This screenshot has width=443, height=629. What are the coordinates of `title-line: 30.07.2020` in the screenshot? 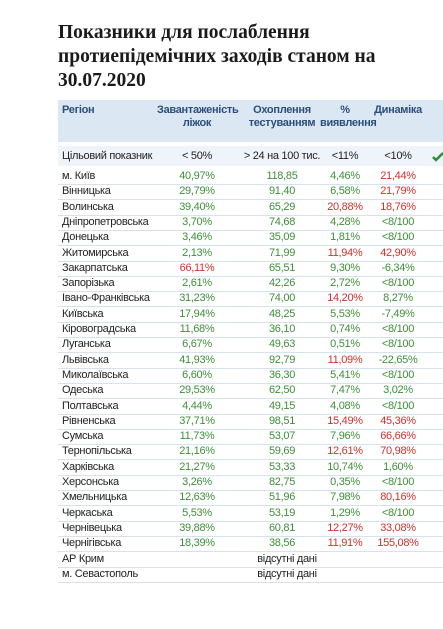 It's located at (102, 80).